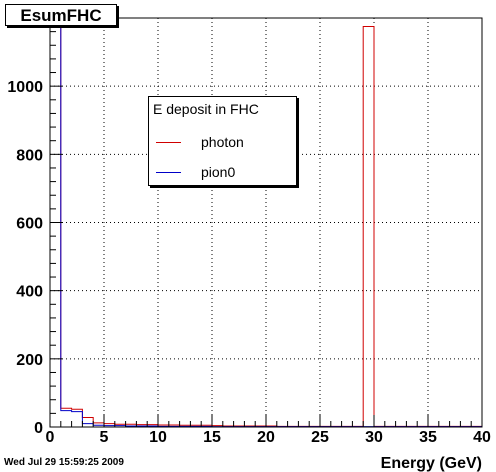  I want to click on legend-label-pion0: pion0, so click(218, 172).